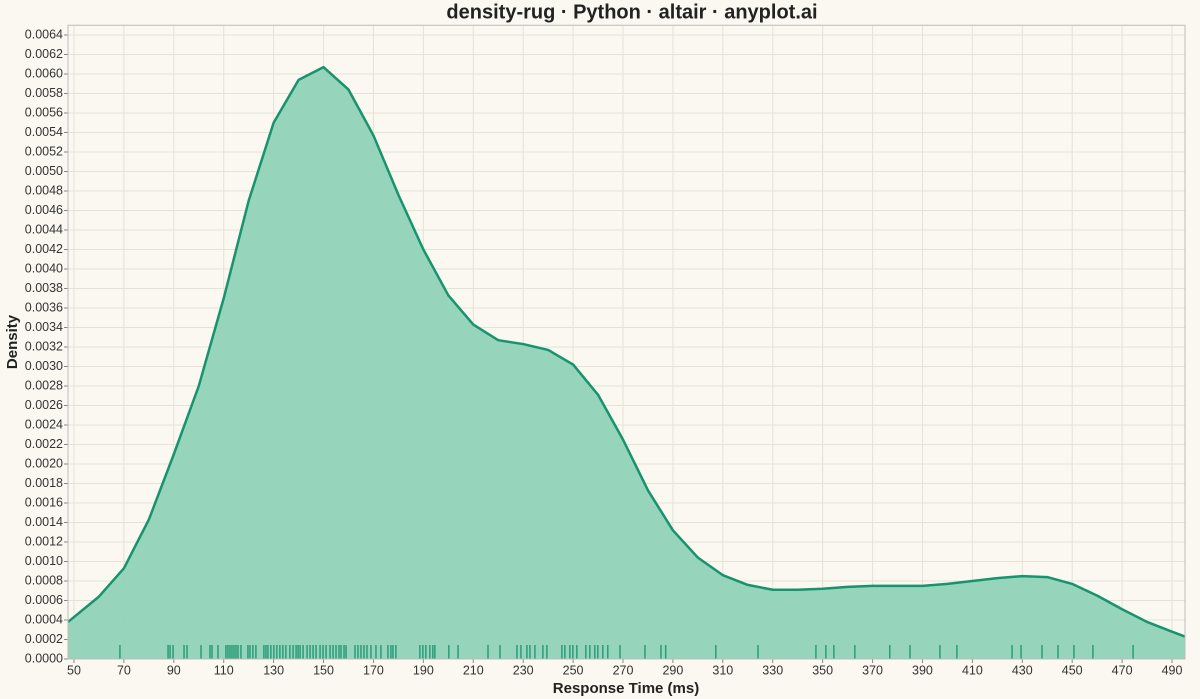  What do you see at coordinates (44, 424) in the screenshot?
I see `y-tick-label: 0.0024` at bounding box center [44, 424].